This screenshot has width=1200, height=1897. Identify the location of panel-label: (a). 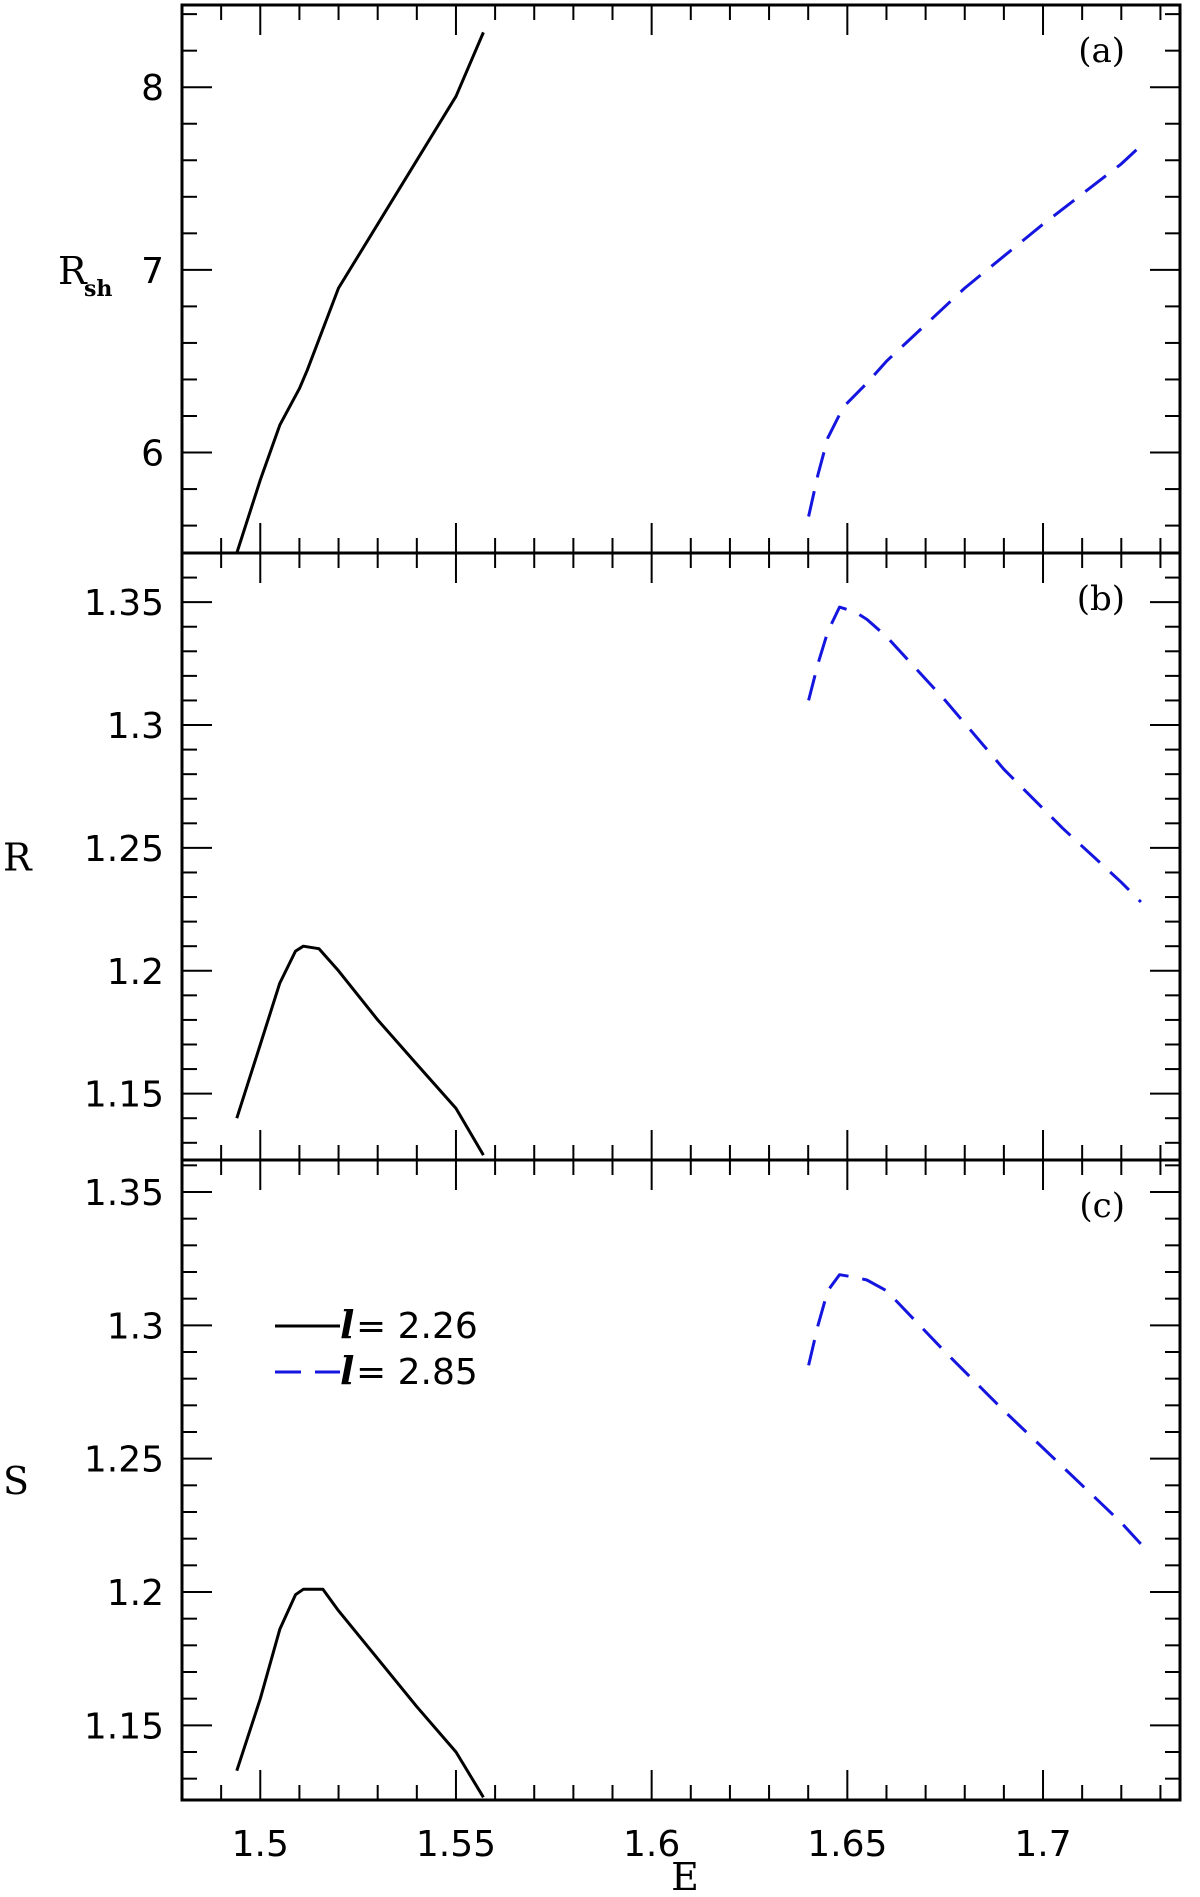
(1101, 51).